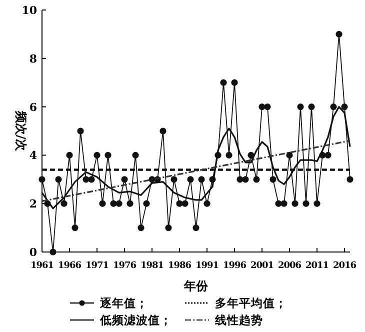  What do you see at coordinates (21, 131) in the screenshot?
I see `y-axis-title: 频次/次` at bounding box center [21, 131].